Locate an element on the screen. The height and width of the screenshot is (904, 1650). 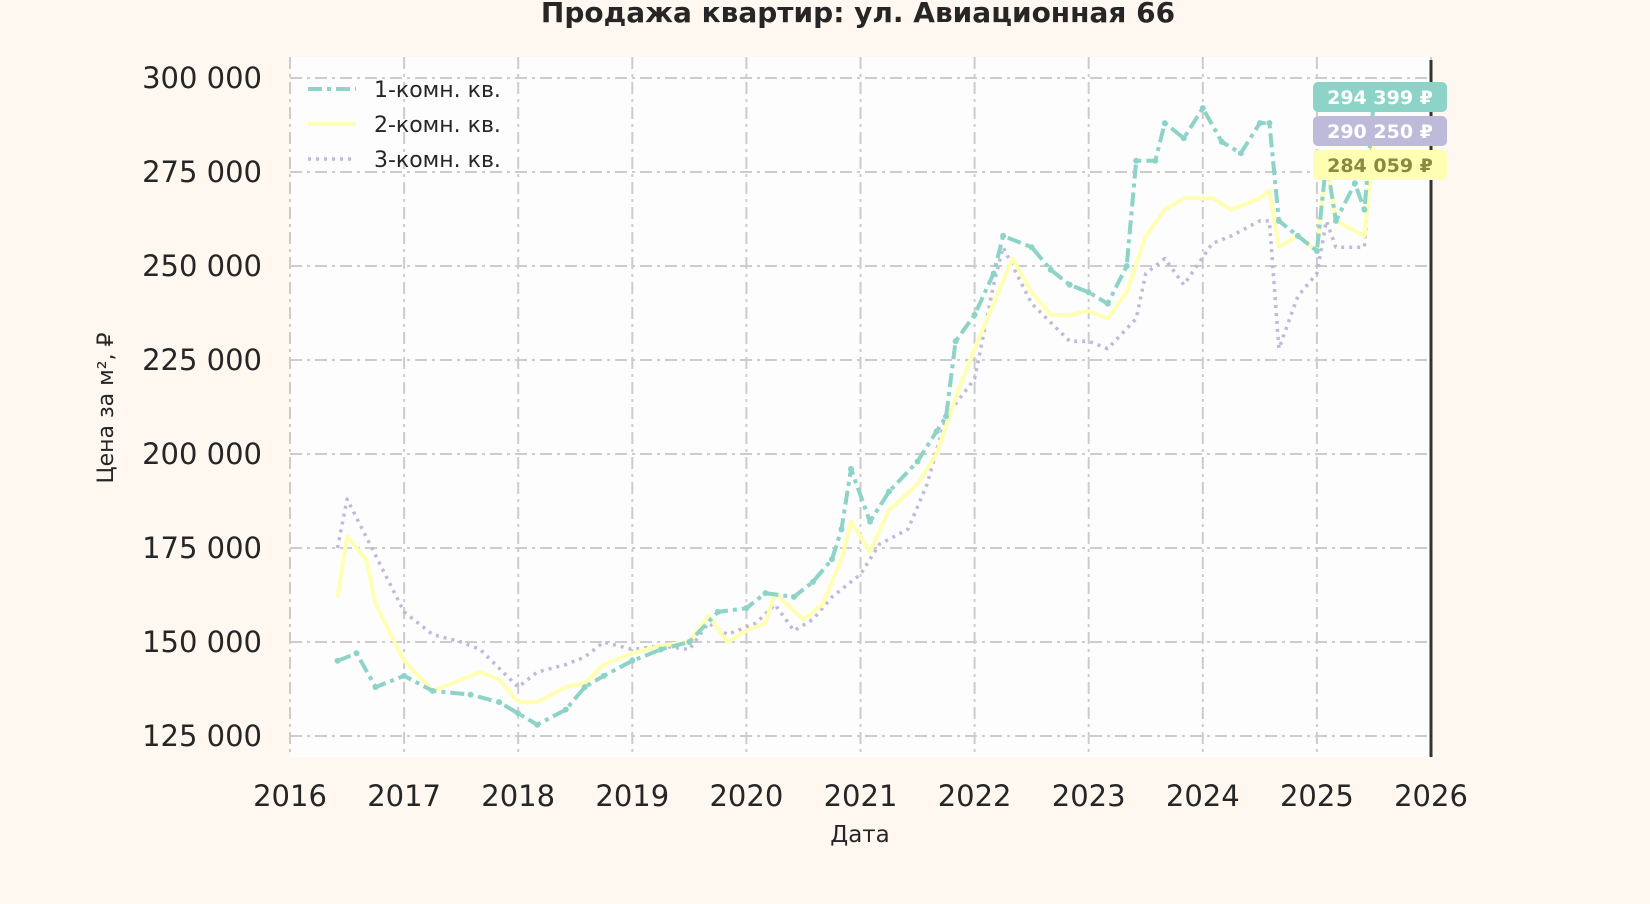
x-tick-label: 2022 is located at coordinates (975, 796).